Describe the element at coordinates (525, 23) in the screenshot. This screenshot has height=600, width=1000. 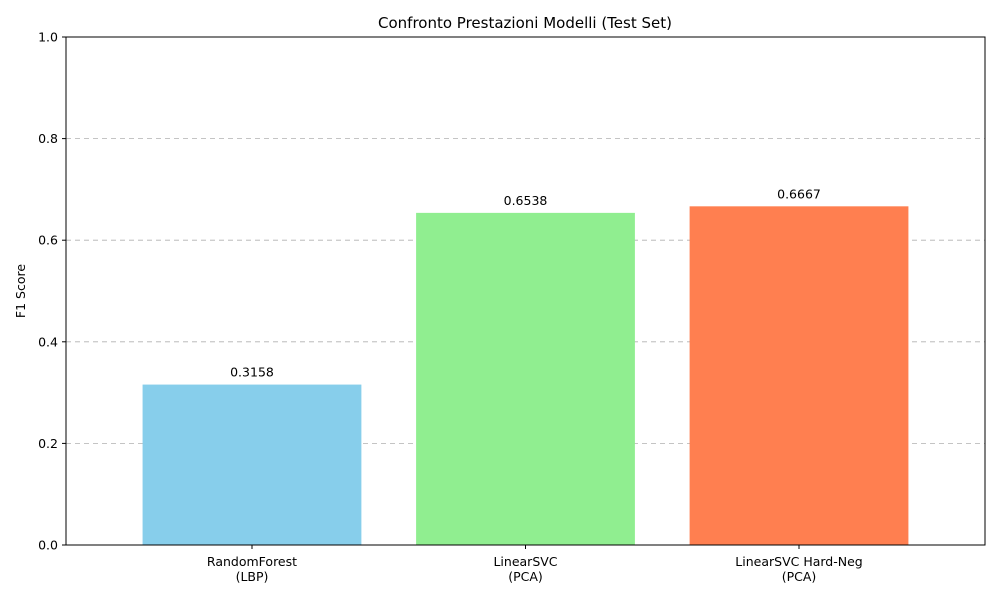
I see `chart-title: Confronto Prestazioni Modelli (Test Set)` at that location.